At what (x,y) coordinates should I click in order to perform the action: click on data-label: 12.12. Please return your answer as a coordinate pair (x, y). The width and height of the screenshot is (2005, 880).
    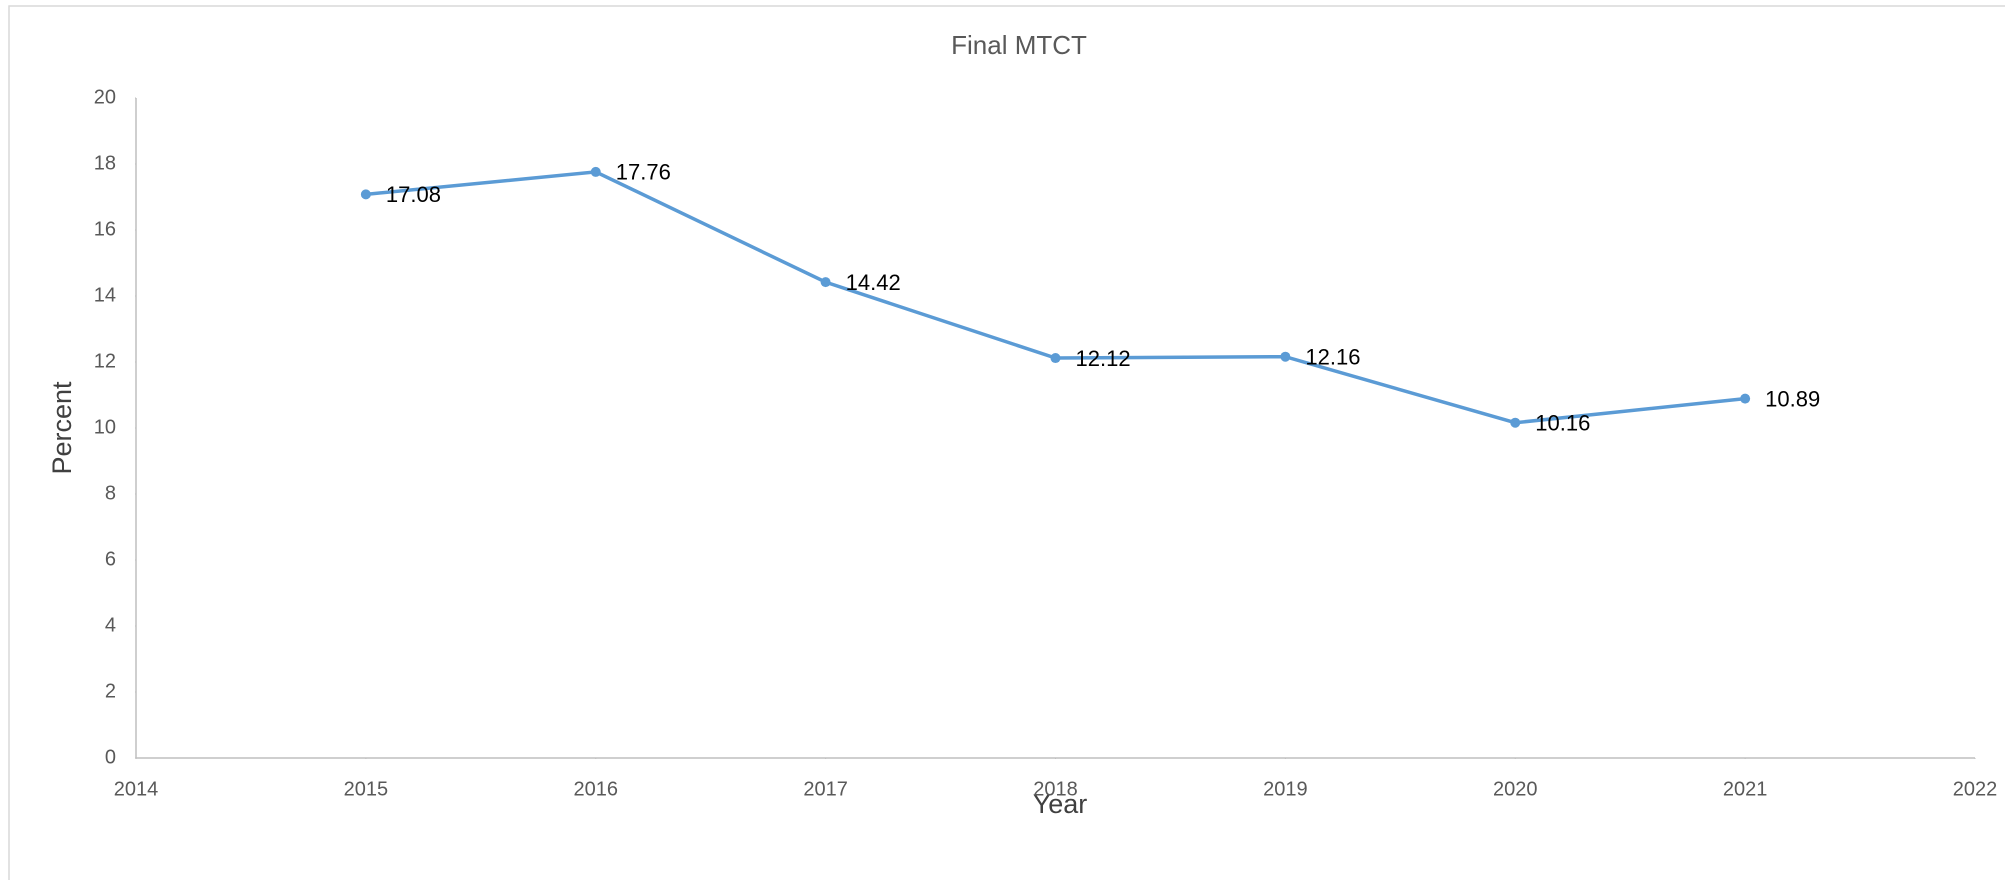
    Looking at the image, I should click on (1103, 358).